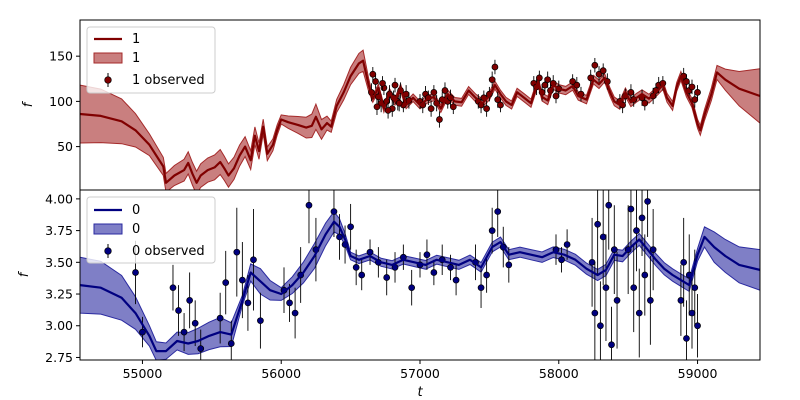 This screenshot has width=800, height=400. What do you see at coordinates (151, 60) in the screenshot?
I see `top-legend: 1 1 1 observed` at bounding box center [151, 60].